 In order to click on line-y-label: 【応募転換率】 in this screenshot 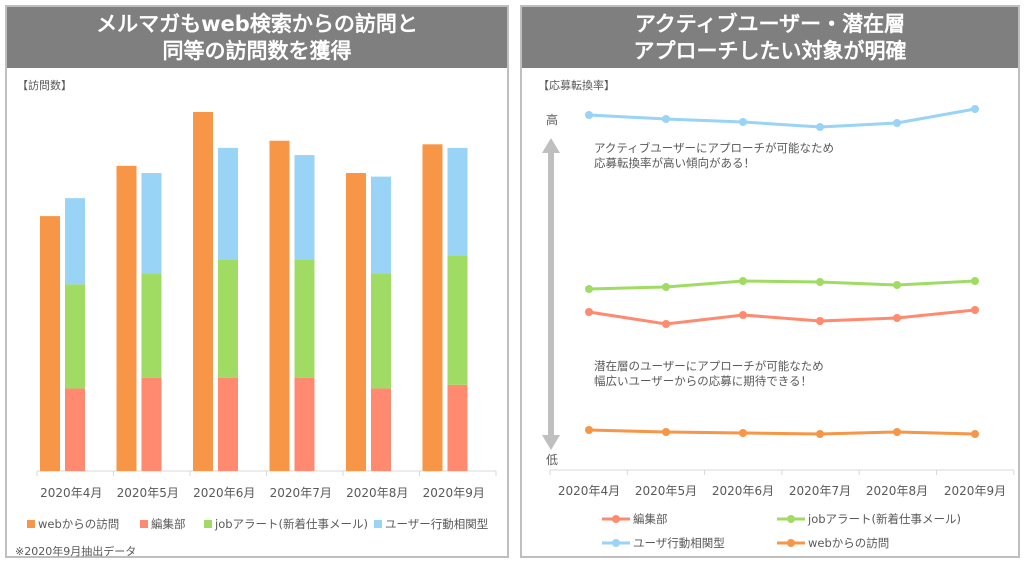, I will do `click(576, 85)`.